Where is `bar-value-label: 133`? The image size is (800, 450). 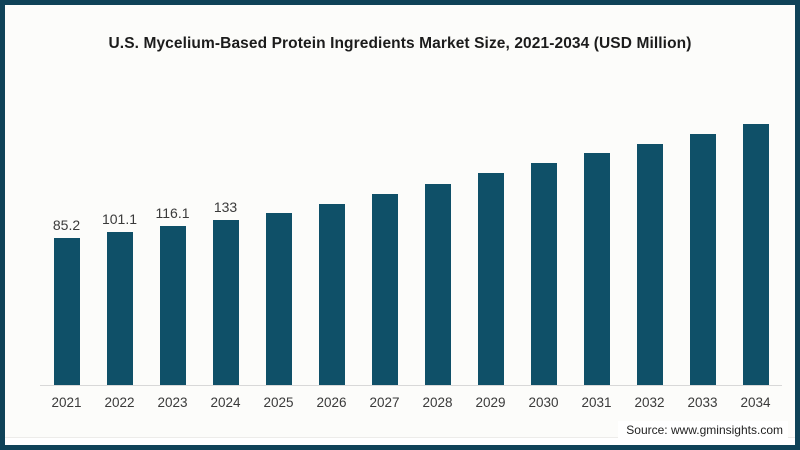 bar-value-label: 133 is located at coordinates (225, 207).